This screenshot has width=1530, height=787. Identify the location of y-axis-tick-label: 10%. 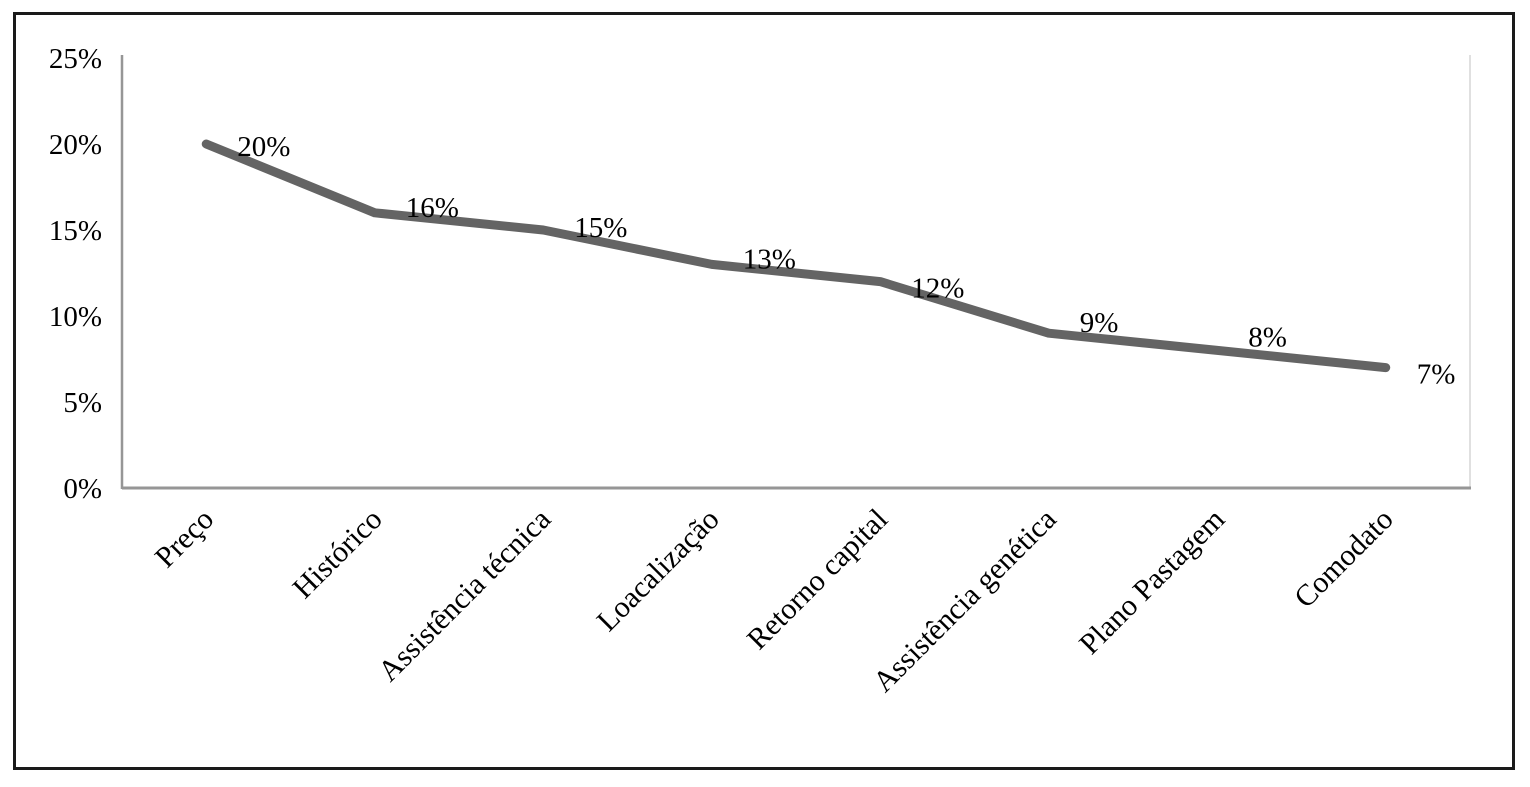
(75, 317).